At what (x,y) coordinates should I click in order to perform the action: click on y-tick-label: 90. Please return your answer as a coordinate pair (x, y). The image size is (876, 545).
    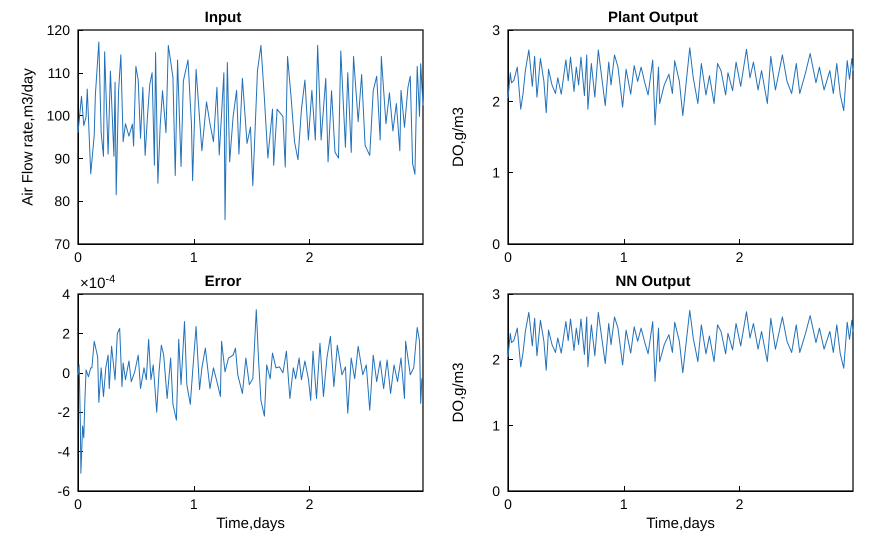
    Looking at the image, I should click on (62, 158).